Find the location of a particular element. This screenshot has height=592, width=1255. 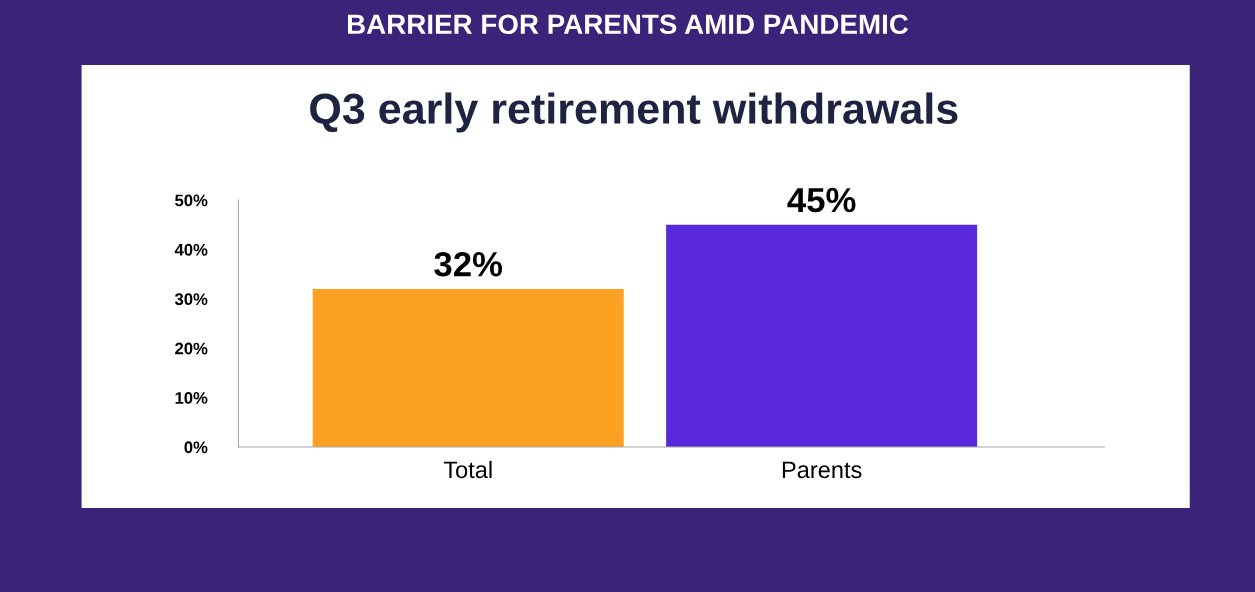

chart-title: Q3 early retirement withdrawals is located at coordinates (634, 112).